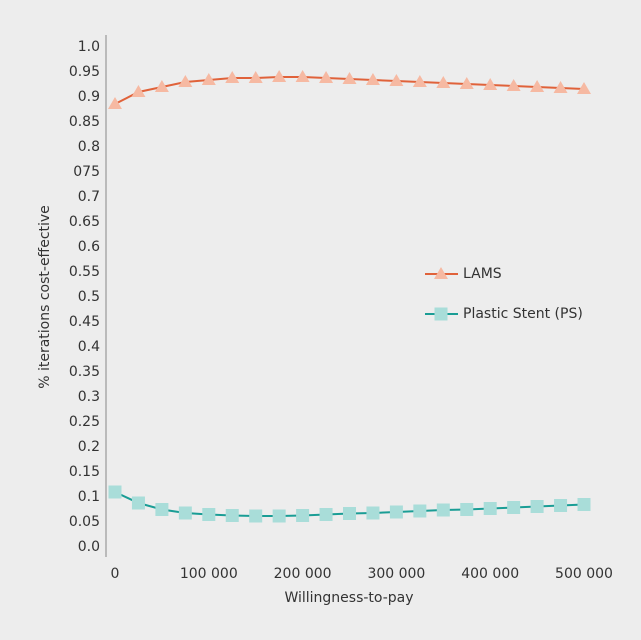 This screenshot has width=641, height=640. Describe the element at coordinates (490, 574) in the screenshot. I see `x-tick-label: 400 000` at that location.